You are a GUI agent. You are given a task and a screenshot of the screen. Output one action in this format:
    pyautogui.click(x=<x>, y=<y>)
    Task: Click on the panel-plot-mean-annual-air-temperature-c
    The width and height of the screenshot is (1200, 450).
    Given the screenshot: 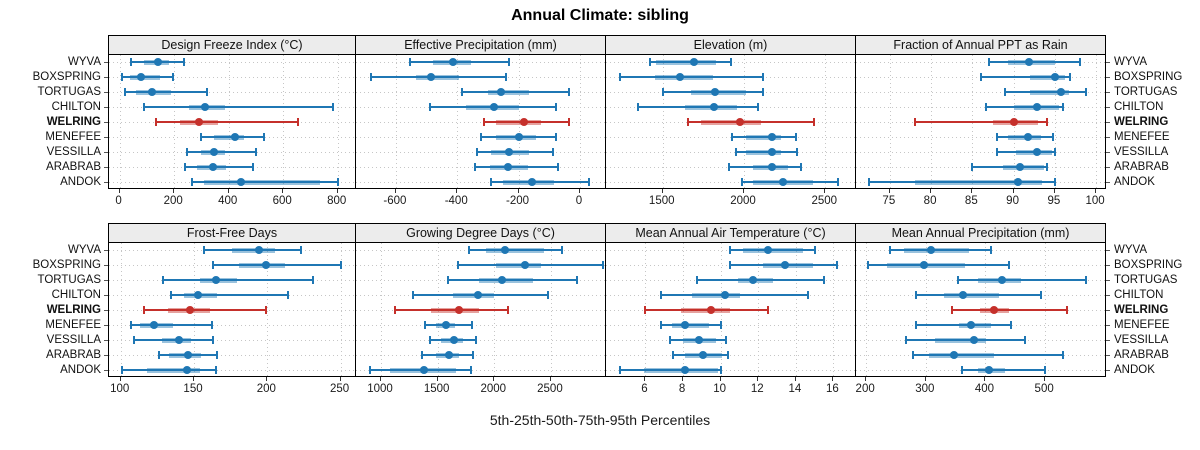 What is the action you would take?
    pyautogui.click(x=730, y=310)
    